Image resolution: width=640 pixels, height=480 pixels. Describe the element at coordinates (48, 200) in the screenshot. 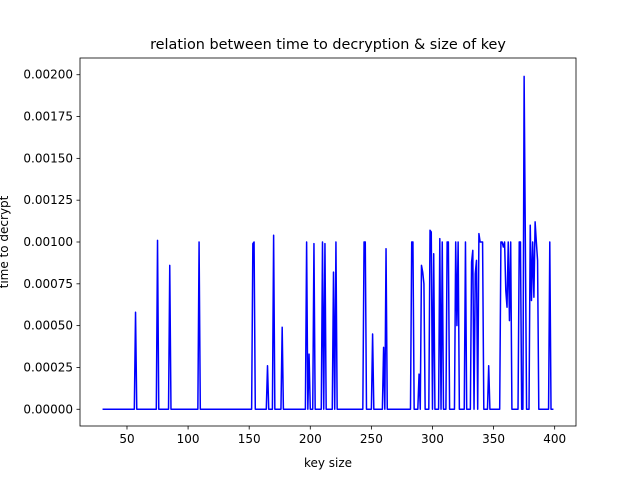

I see `y-tick-label: 0.00125` at that location.